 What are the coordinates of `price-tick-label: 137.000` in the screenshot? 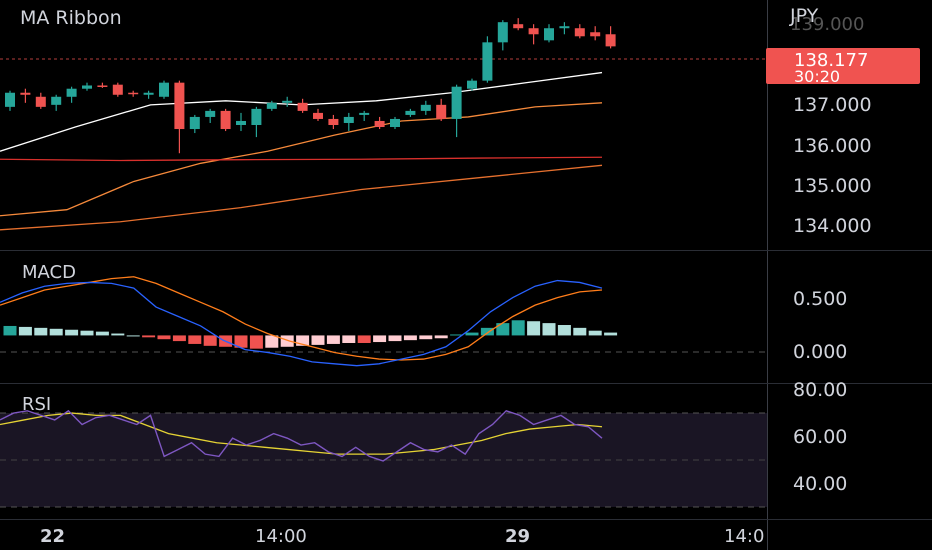 It's located at (832, 105).